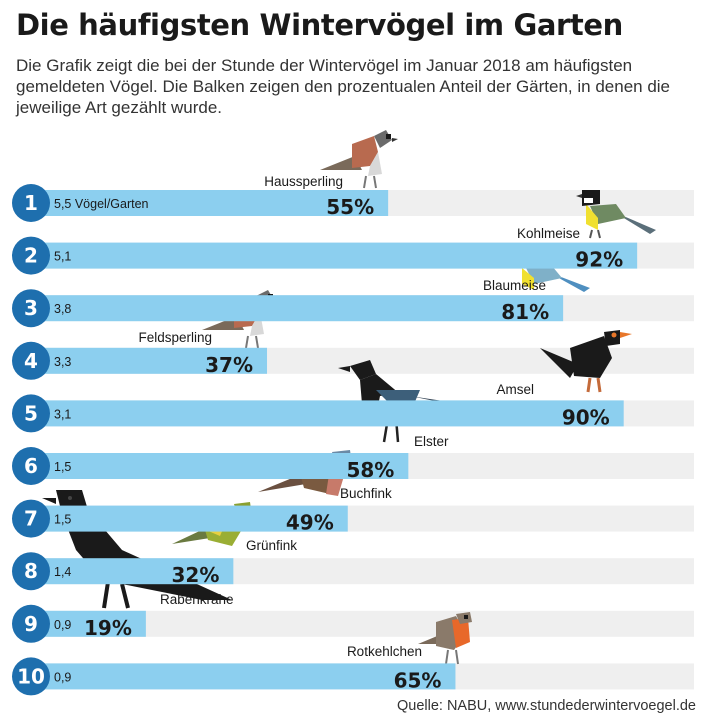 Image resolution: width=710 pixels, height=721 pixels. Describe the element at coordinates (599, 260) in the screenshot. I see `value-label: 92%` at that location.